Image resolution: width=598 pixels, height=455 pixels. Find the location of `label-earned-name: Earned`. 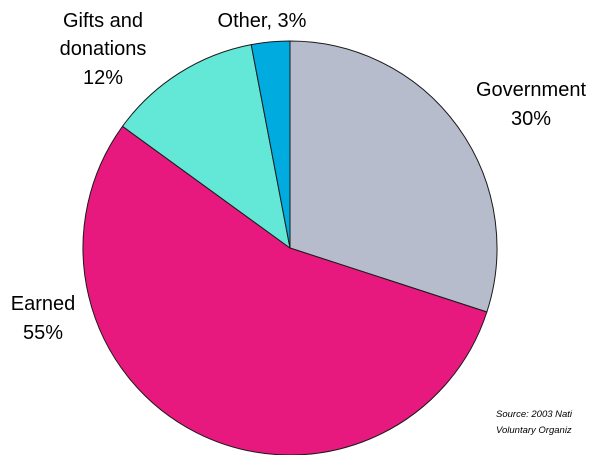

label-earned-name: Earned is located at coordinates (43, 304).